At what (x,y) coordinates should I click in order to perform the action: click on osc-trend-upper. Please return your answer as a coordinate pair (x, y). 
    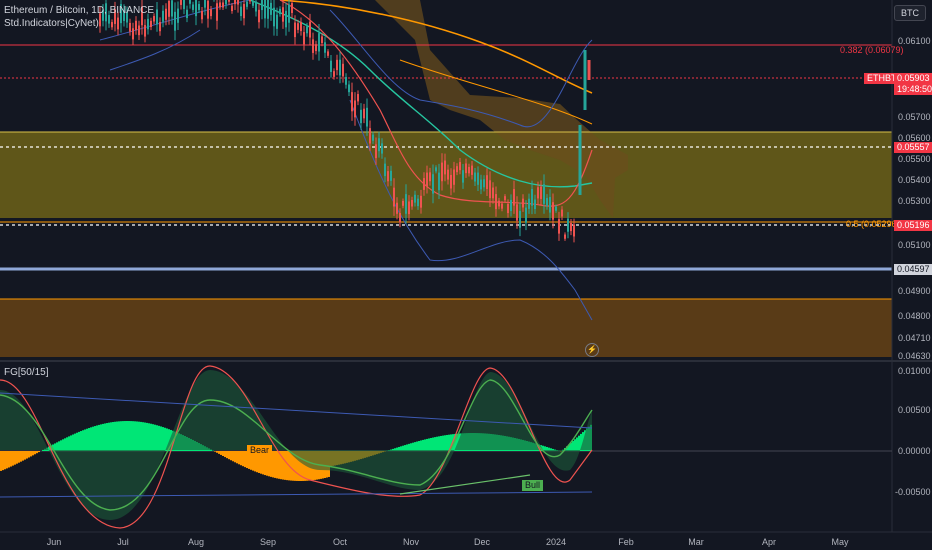
    Looking at the image, I should click on (296, 410).